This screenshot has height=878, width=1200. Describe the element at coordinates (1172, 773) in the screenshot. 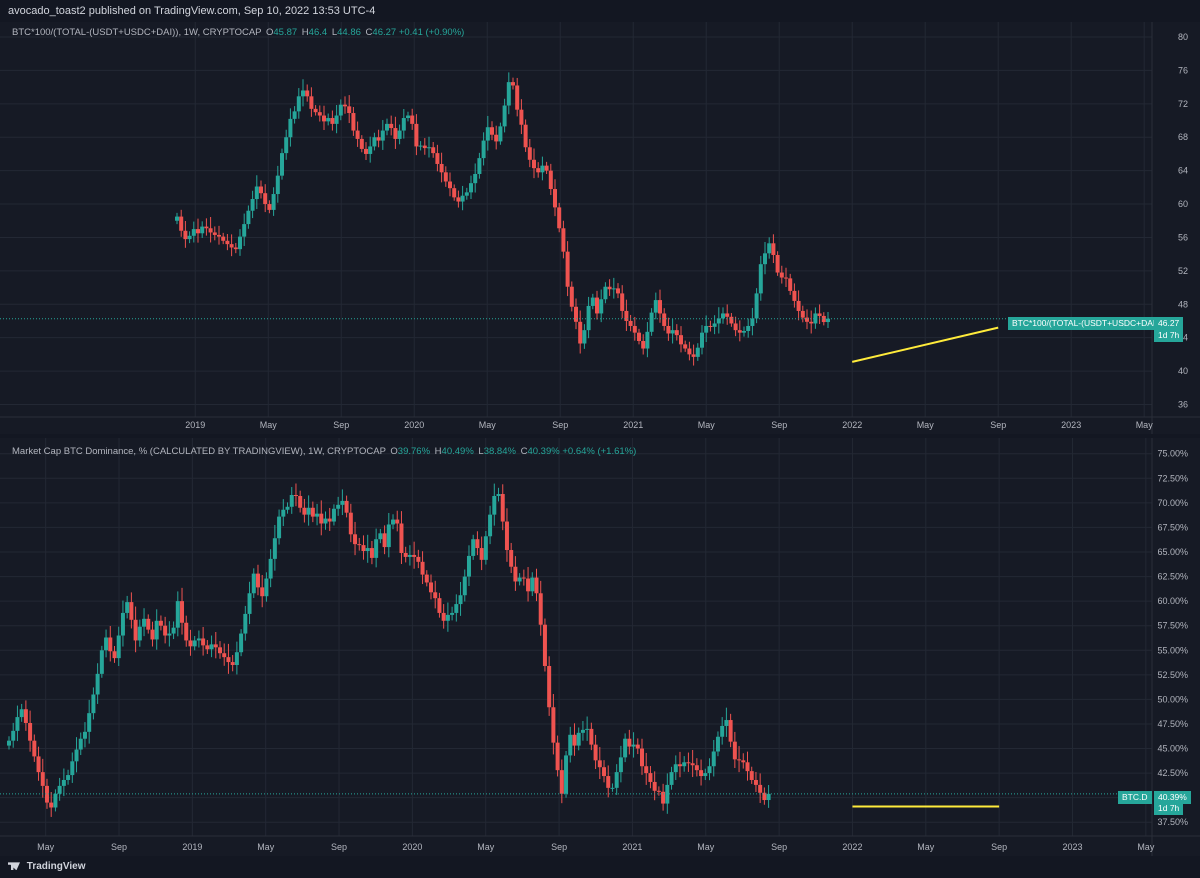

I see `bottom-price-tick: 42.50%` at that location.